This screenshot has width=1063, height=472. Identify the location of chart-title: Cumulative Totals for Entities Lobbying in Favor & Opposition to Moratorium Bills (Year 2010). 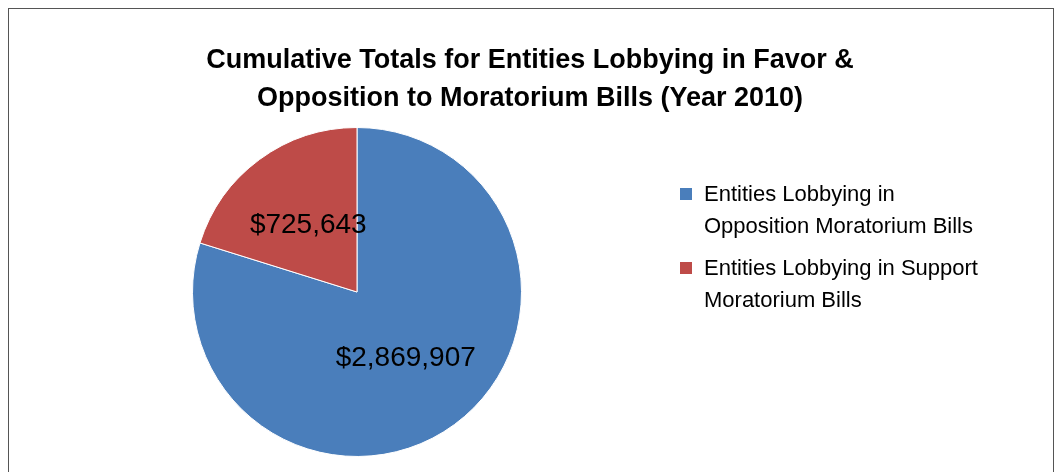
(530, 78).